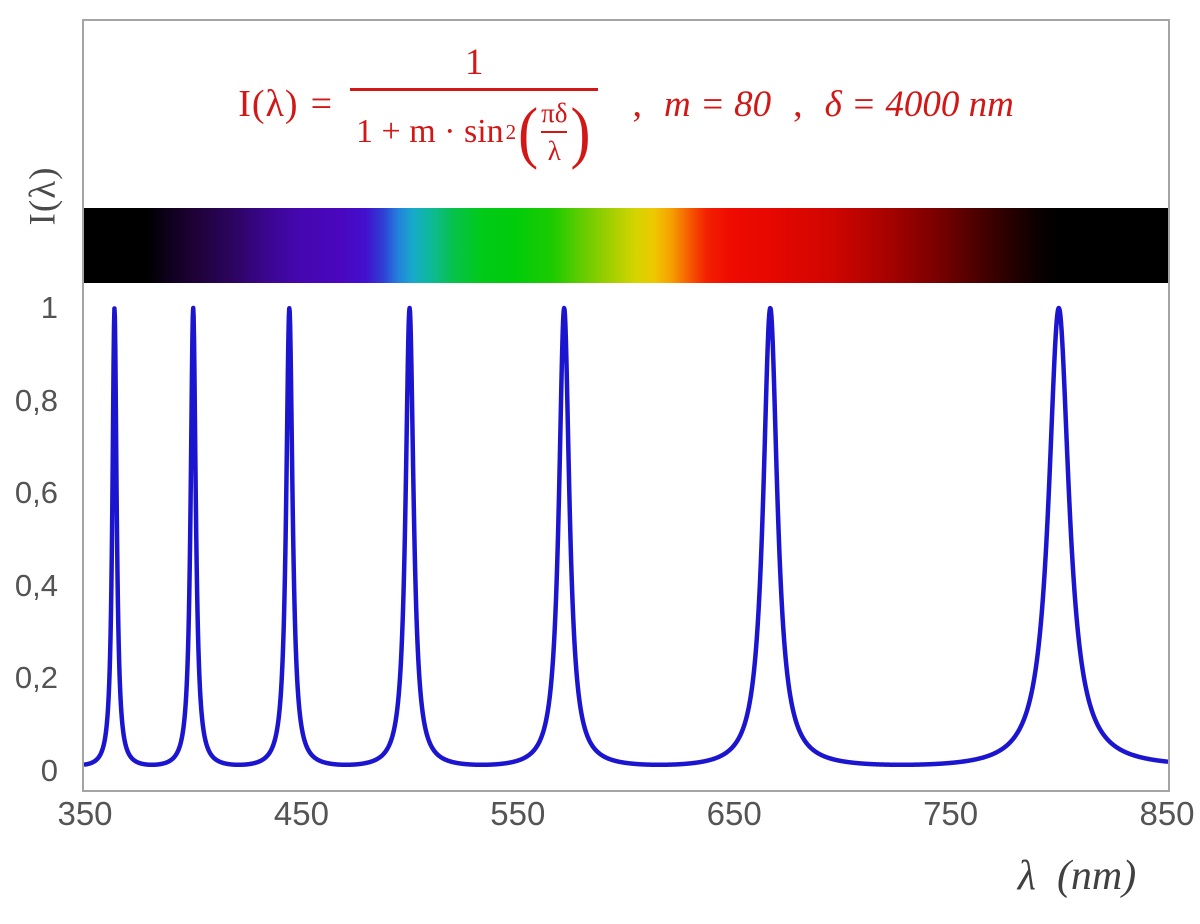 This screenshot has width=1200, height=924. I want to click on inner-fraction: πδ λ, so click(554, 131).